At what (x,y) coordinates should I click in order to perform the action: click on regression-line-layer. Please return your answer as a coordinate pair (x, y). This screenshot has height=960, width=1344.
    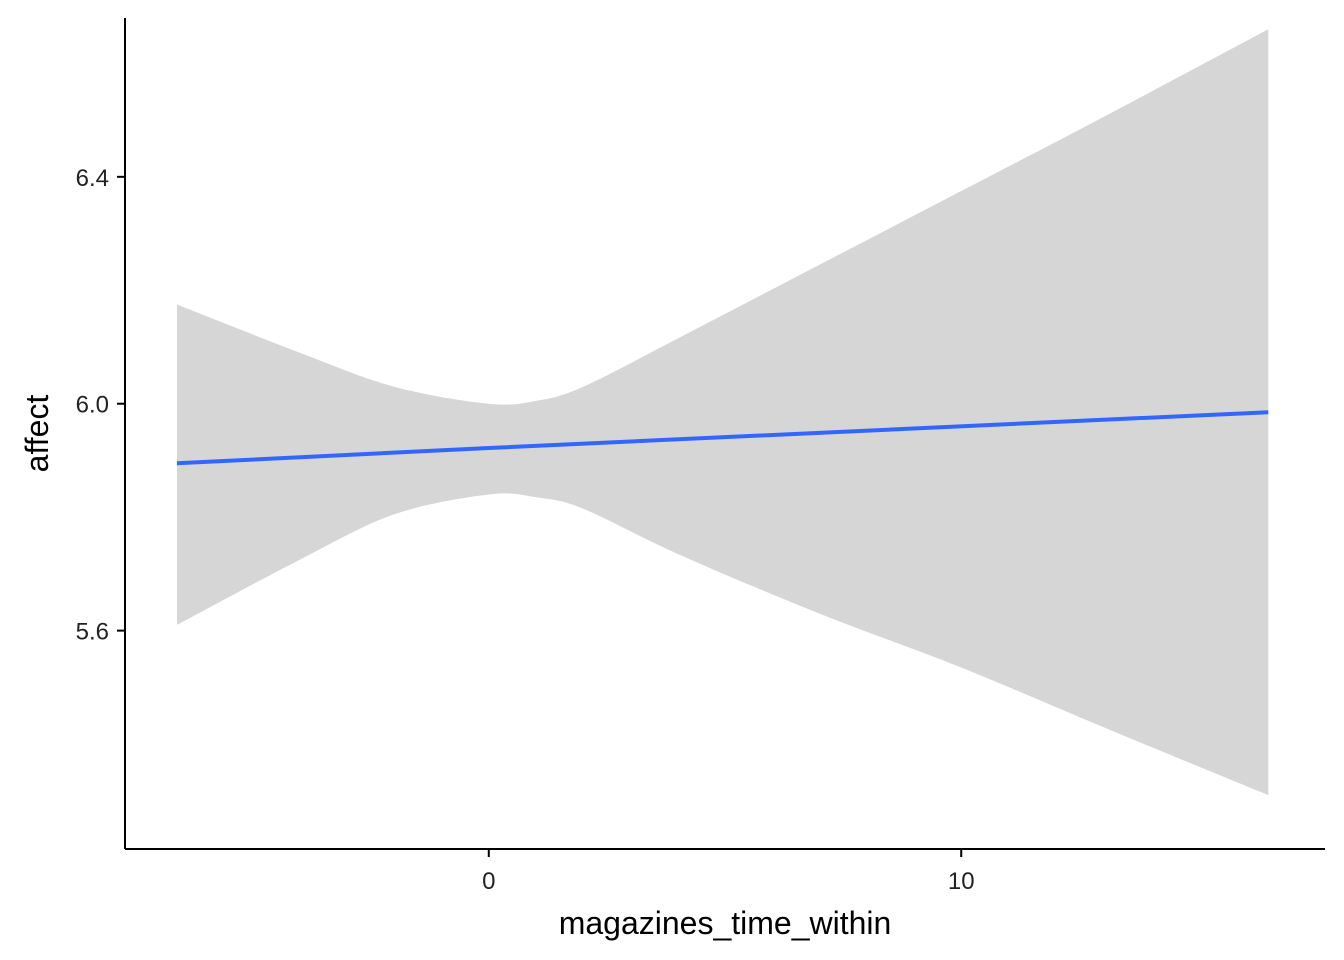
    Looking at the image, I should click on (722, 438).